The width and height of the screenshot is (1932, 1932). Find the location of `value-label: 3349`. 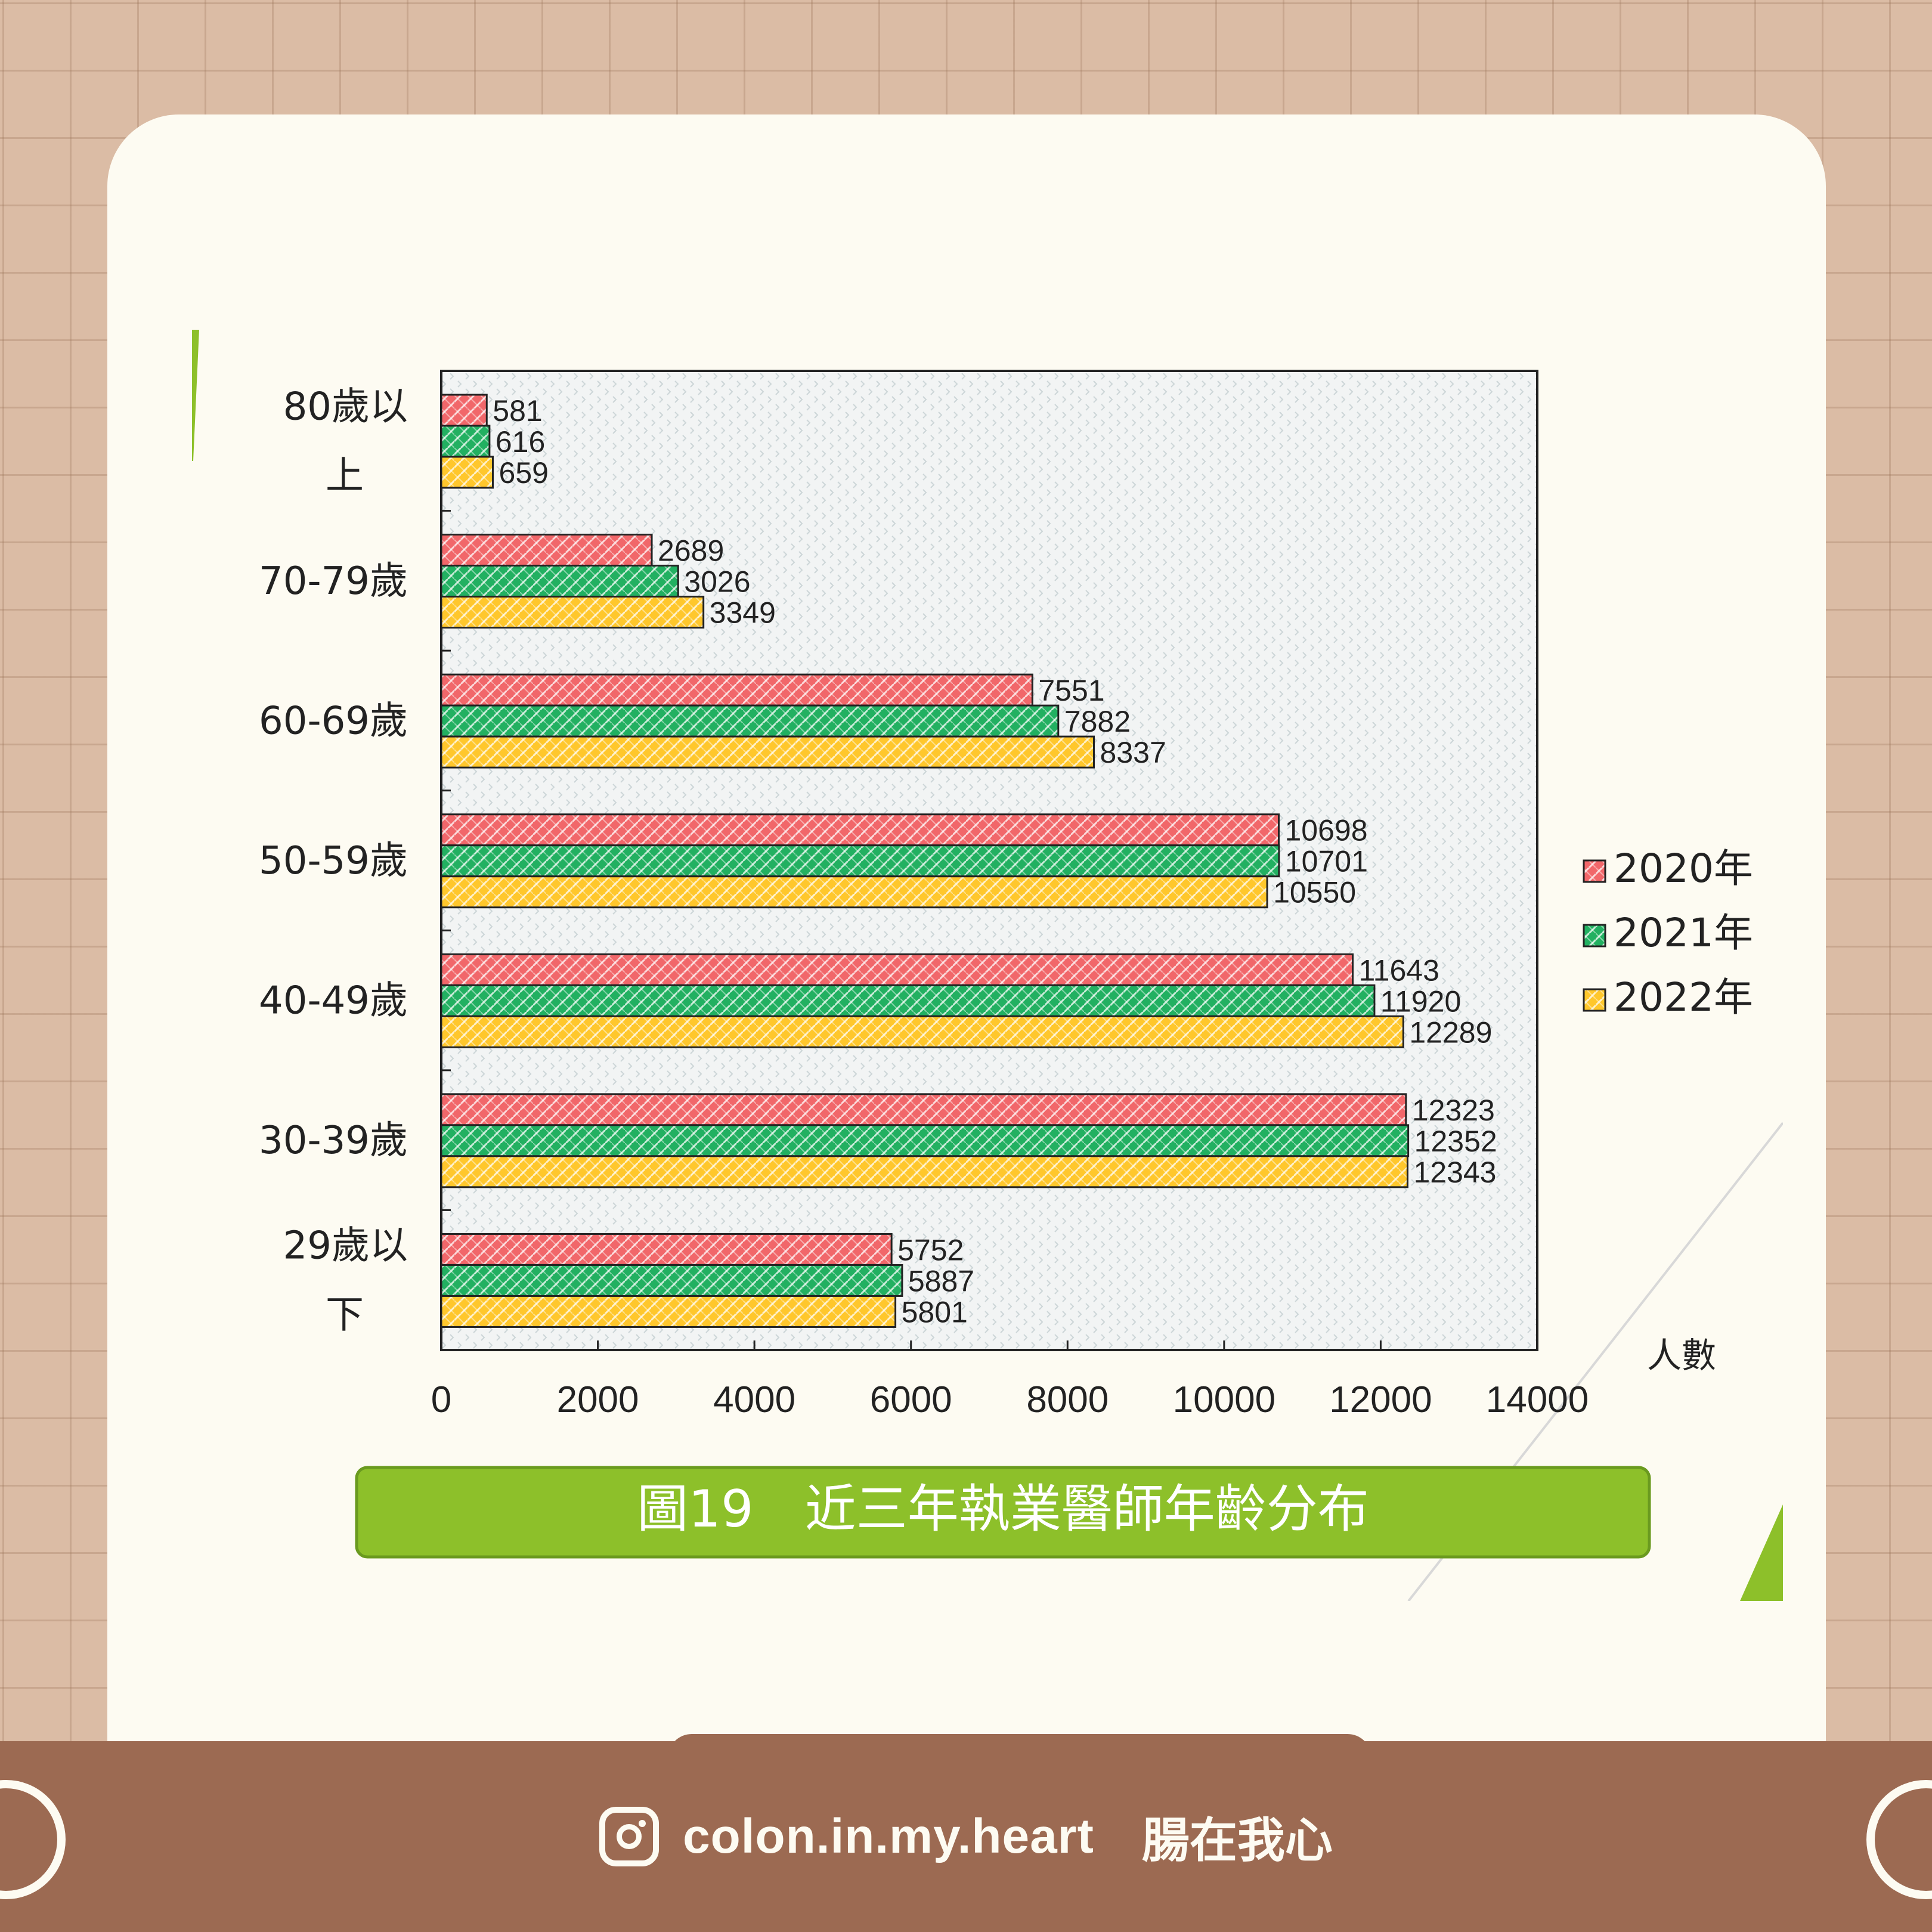

value-label: 3349 is located at coordinates (743, 613).